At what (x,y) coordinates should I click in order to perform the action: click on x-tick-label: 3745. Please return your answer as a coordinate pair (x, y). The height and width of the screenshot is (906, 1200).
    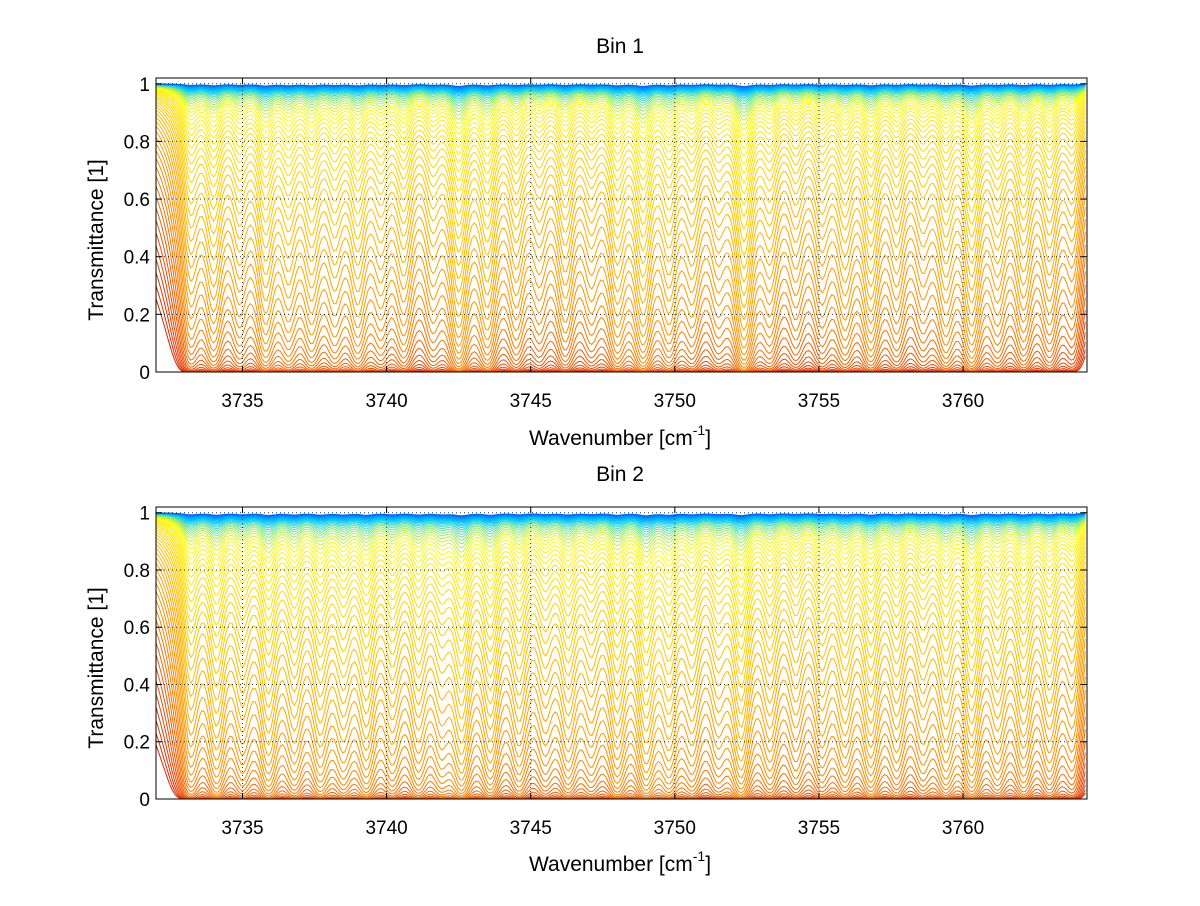
    Looking at the image, I should click on (531, 828).